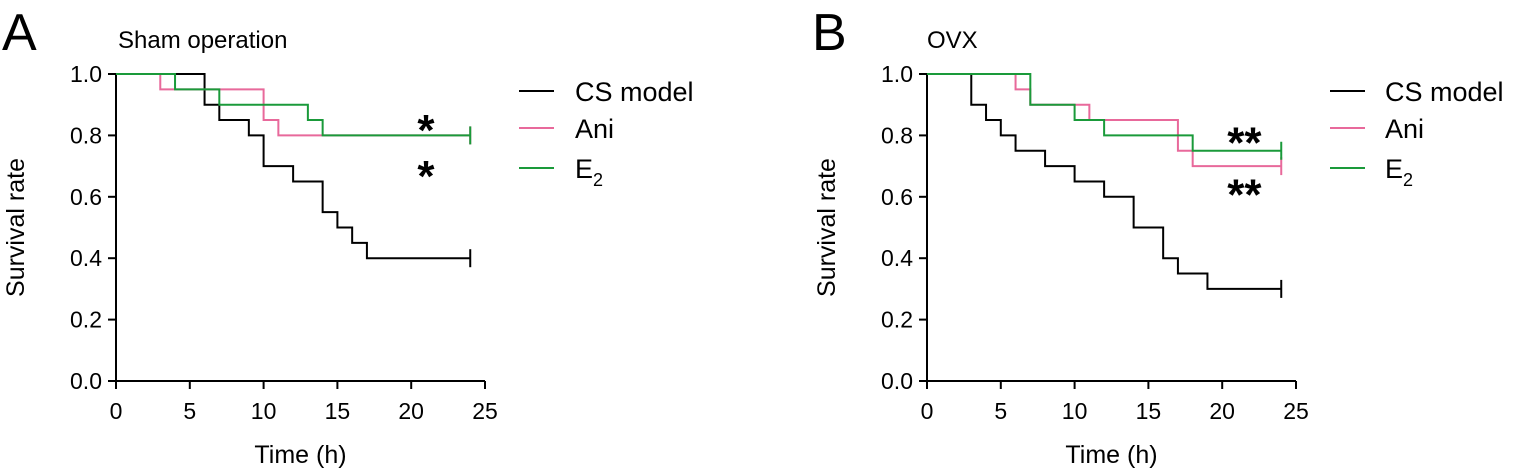 The height and width of the screenshot is (469, 1535). I want to click on panel-letter: A, so click(19, 33).